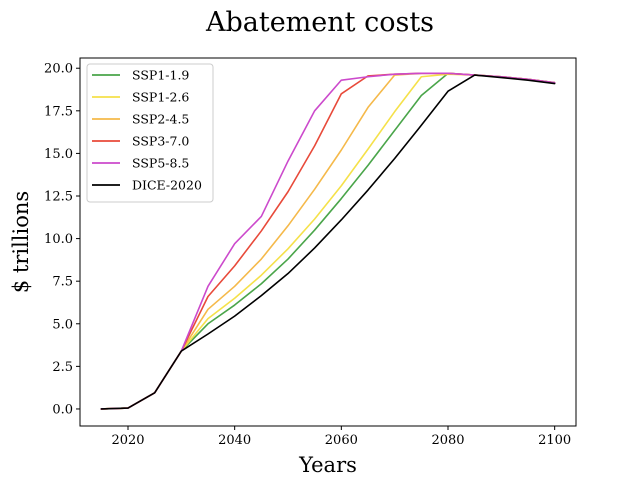 This screenshot has height=480, width=640. I want to click on y-tick-label: 10.0, so click(58, 239).